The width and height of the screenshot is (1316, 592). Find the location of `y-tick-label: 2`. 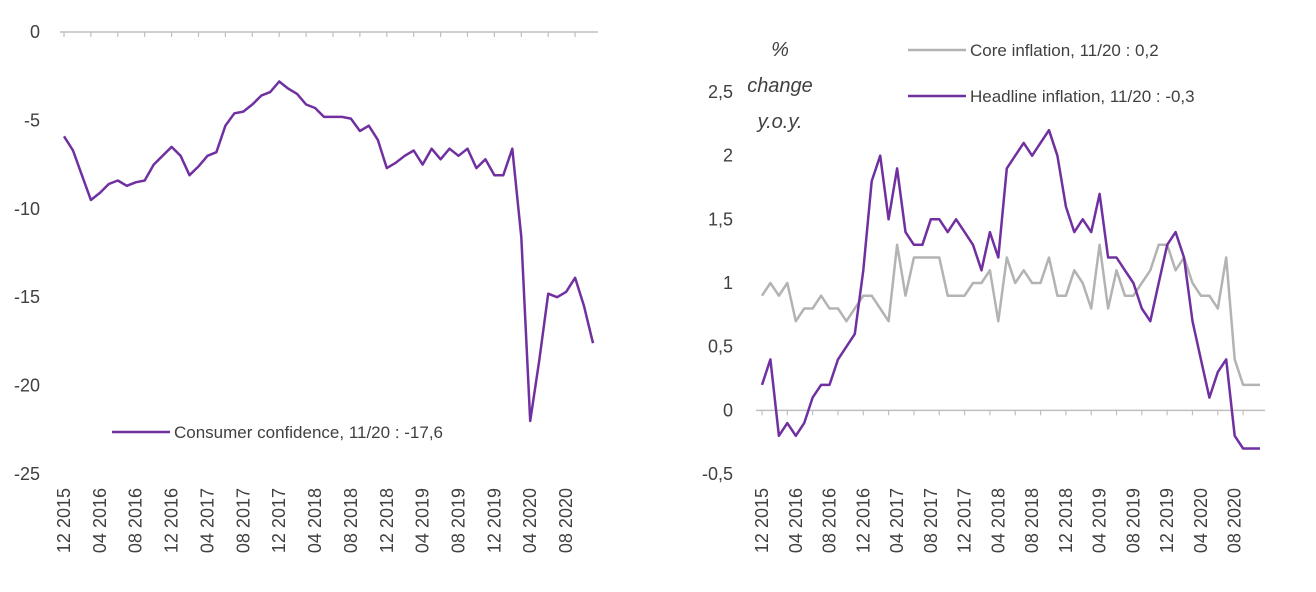

y-tick-label: 2 is located at coordinates (728, 156).